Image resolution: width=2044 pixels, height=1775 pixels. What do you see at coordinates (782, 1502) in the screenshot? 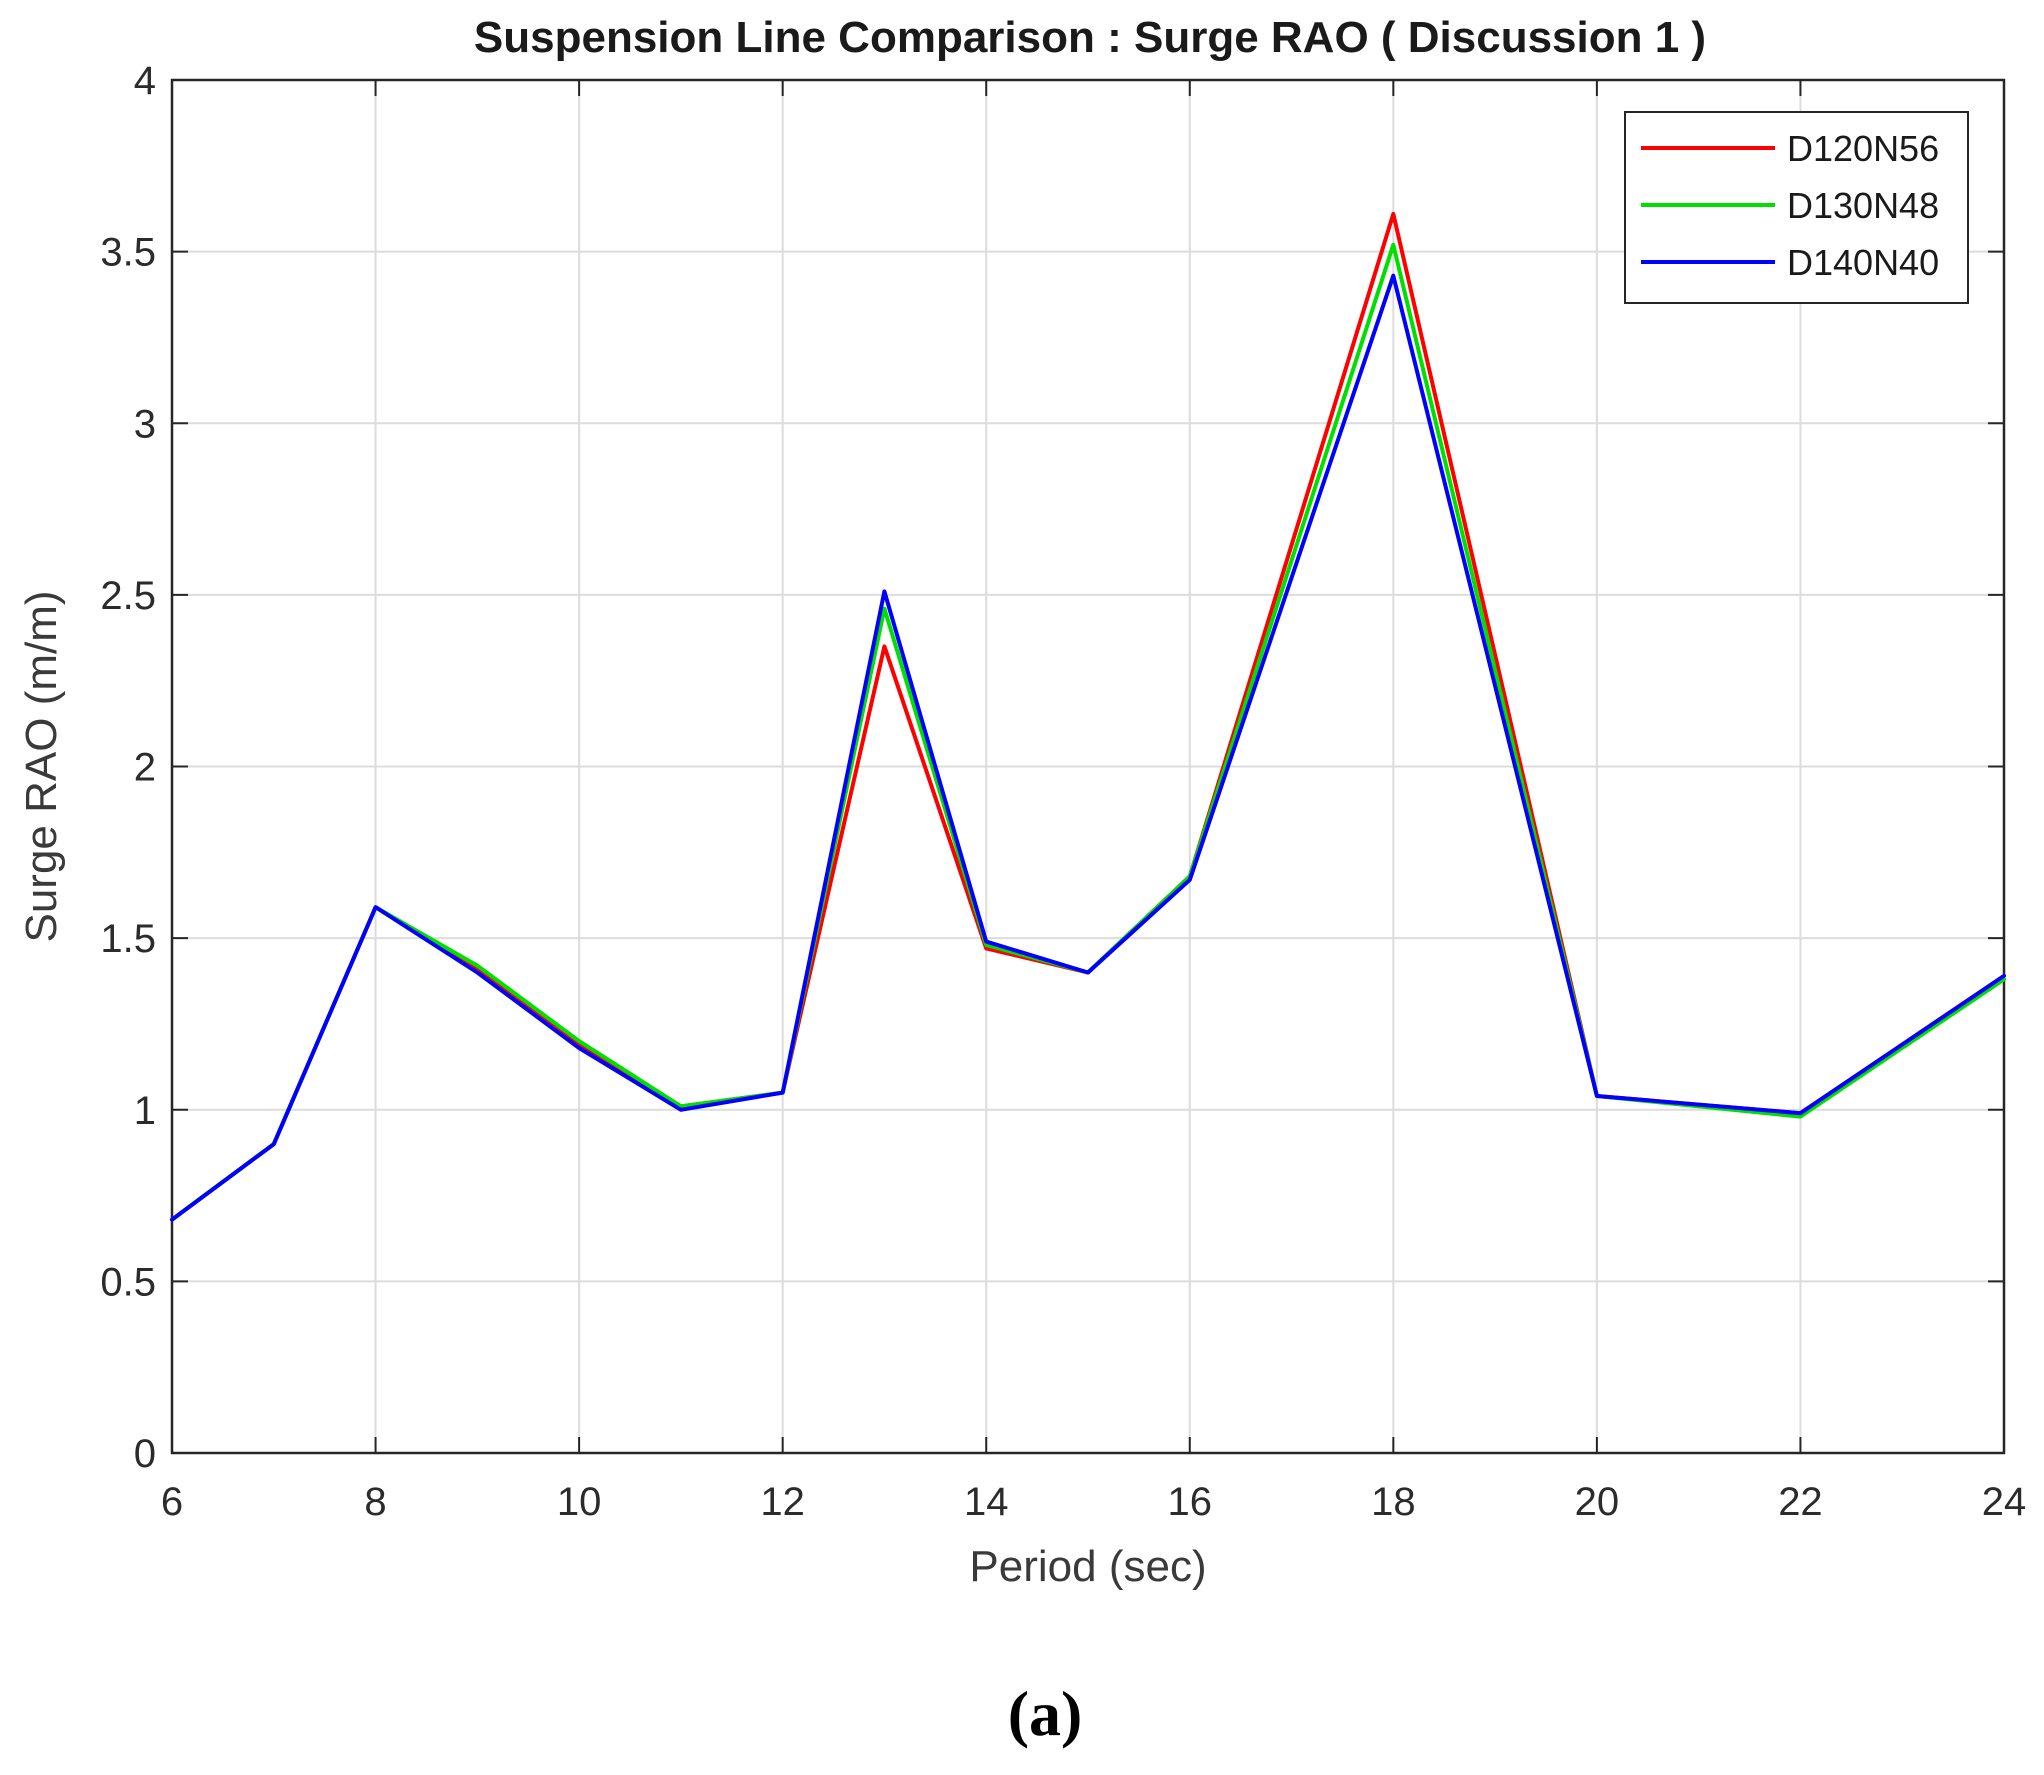
I see `x-tick-label: 12` at bounding box center [782, 1502].